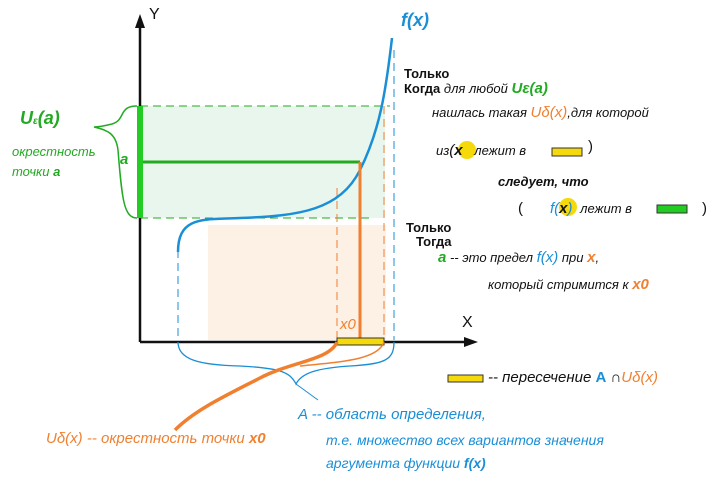 This screenshot has height=491, width=720. What do you see at coordinates (342, 354) in the screenshot?
I see `delta-brace-right` at bounding box center [342, 354].